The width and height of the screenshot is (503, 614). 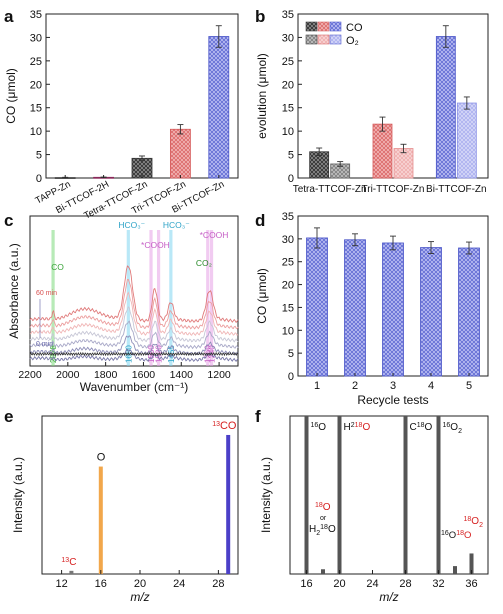 What do you see at coordinates (332, 529) in the screenshot?
I see `panel-f-label-h2o-el: O` at bounding box center [332, 529].